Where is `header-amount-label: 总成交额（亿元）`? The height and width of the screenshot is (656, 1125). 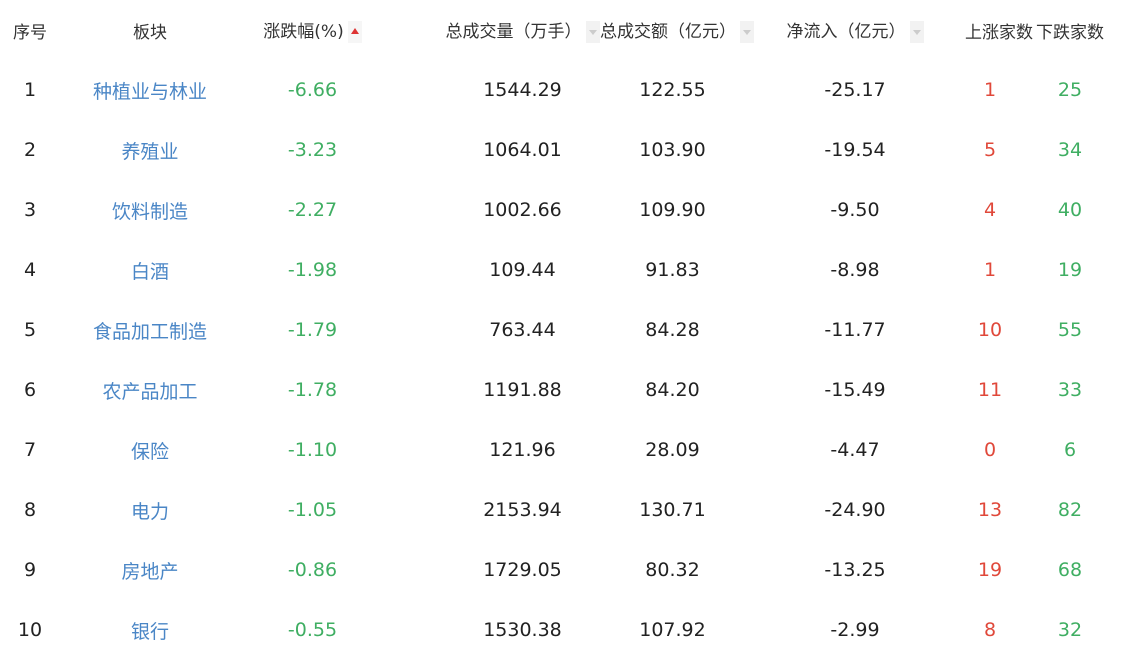
header-amount-label: 总成交额（亿元） is located at coordinates (668, 32).